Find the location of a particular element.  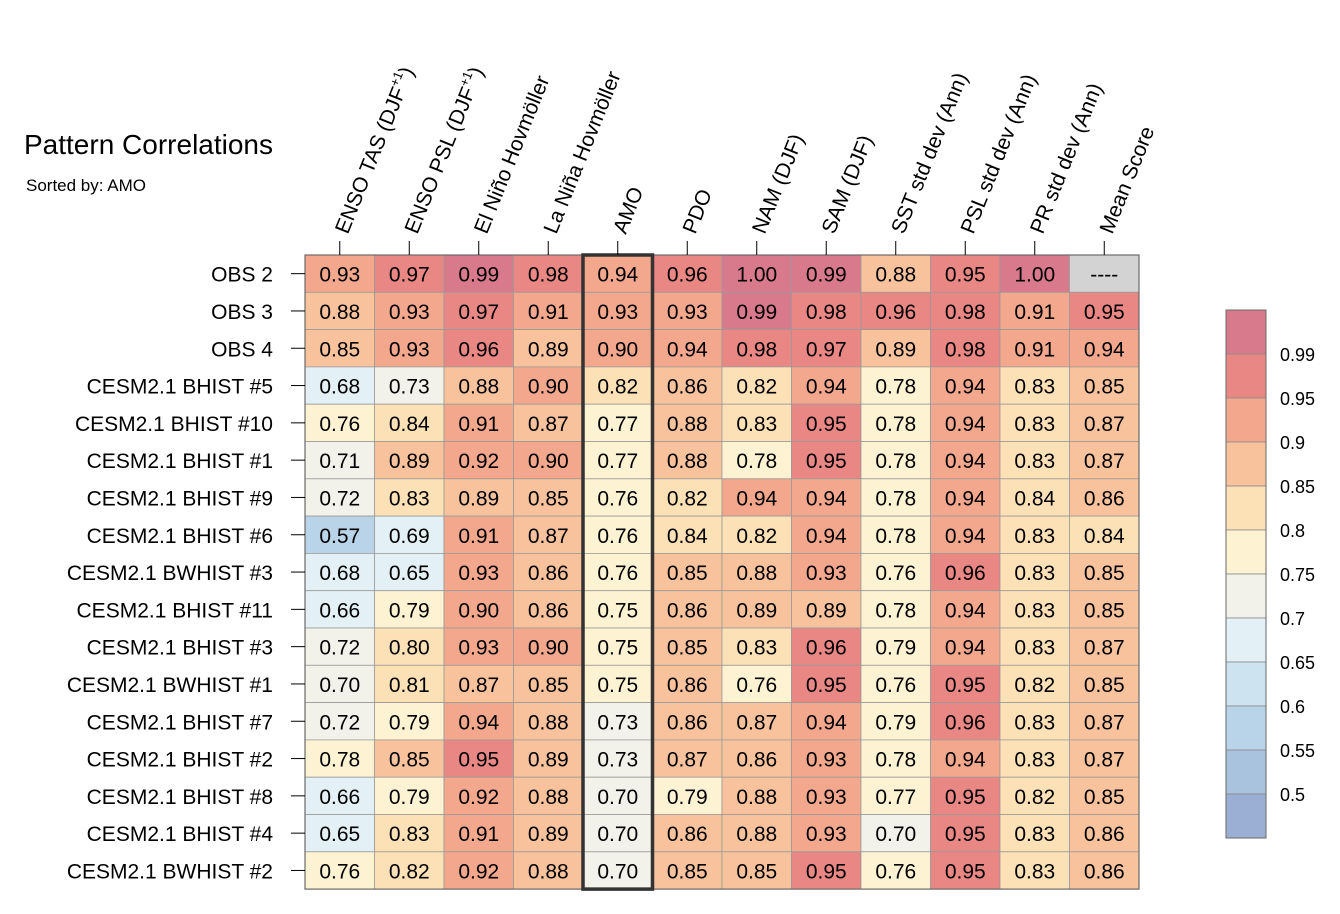

row-label: CESM2.1 BHIST #4 is located at coordinates (180, 834).